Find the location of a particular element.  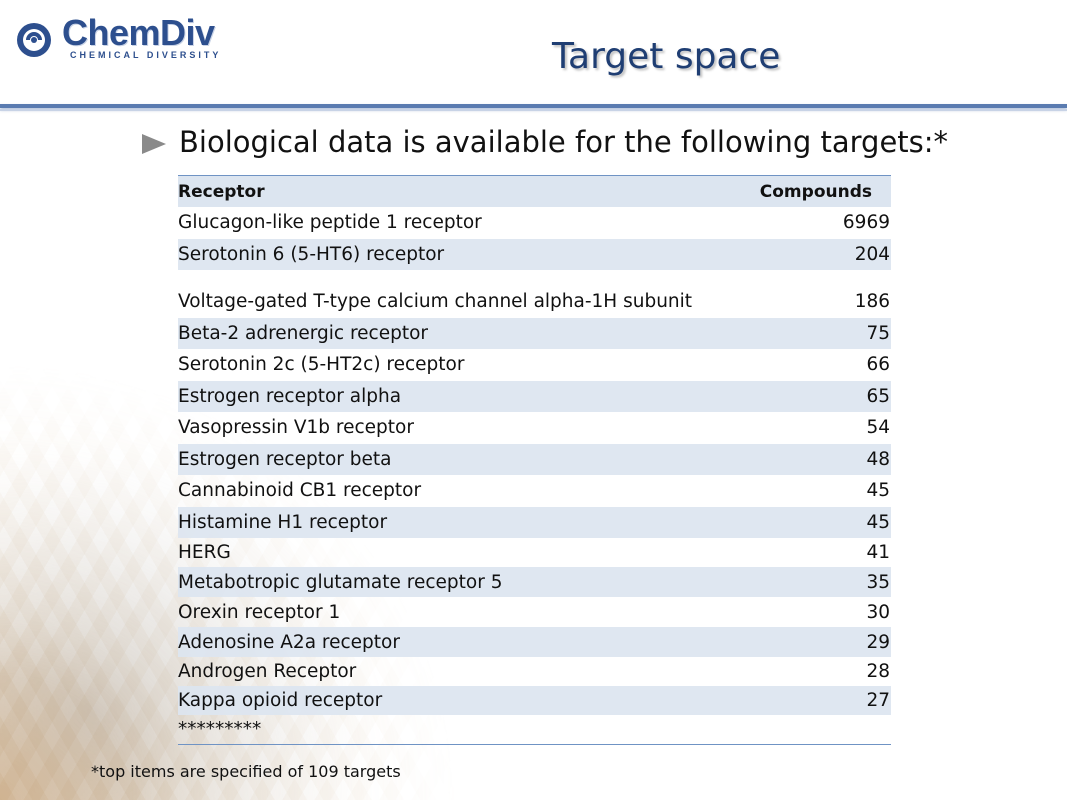

compounds-cell: 6969 is located at coordinates (866, 223).